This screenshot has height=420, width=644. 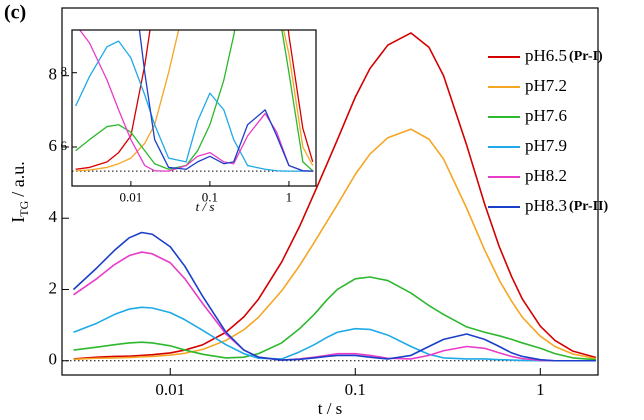 What do you see at coordinates (586, 56) in the screenshot?
I see `legend-annotation: (Pr-I)` at bounding box center [586, 56].